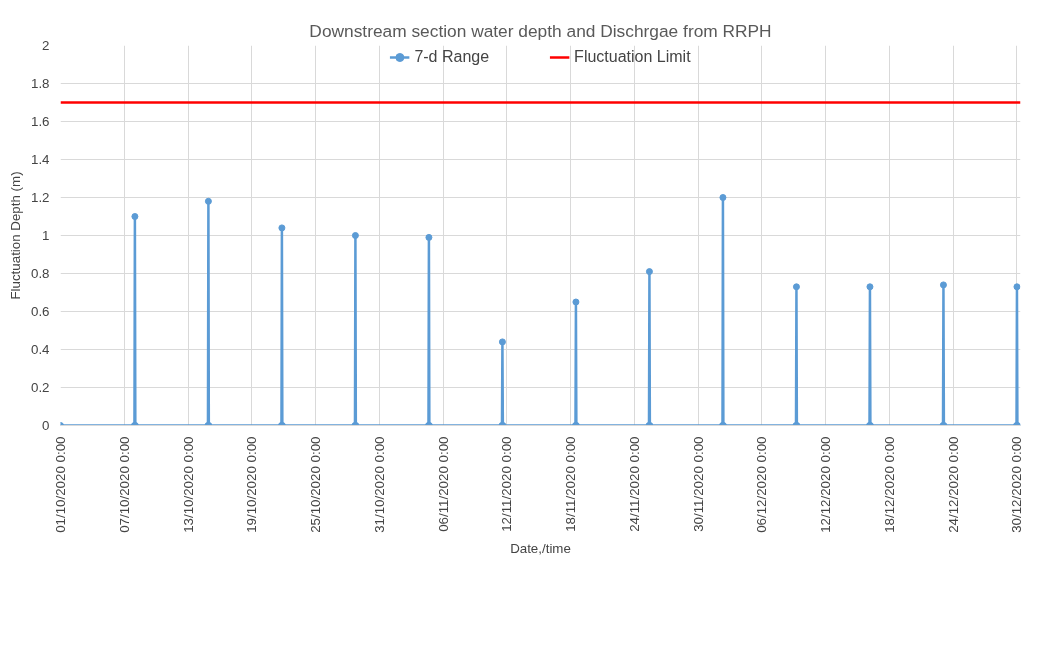  I want to click on x-tick-label: 31/10/2020 0:00, so click(379, 484).